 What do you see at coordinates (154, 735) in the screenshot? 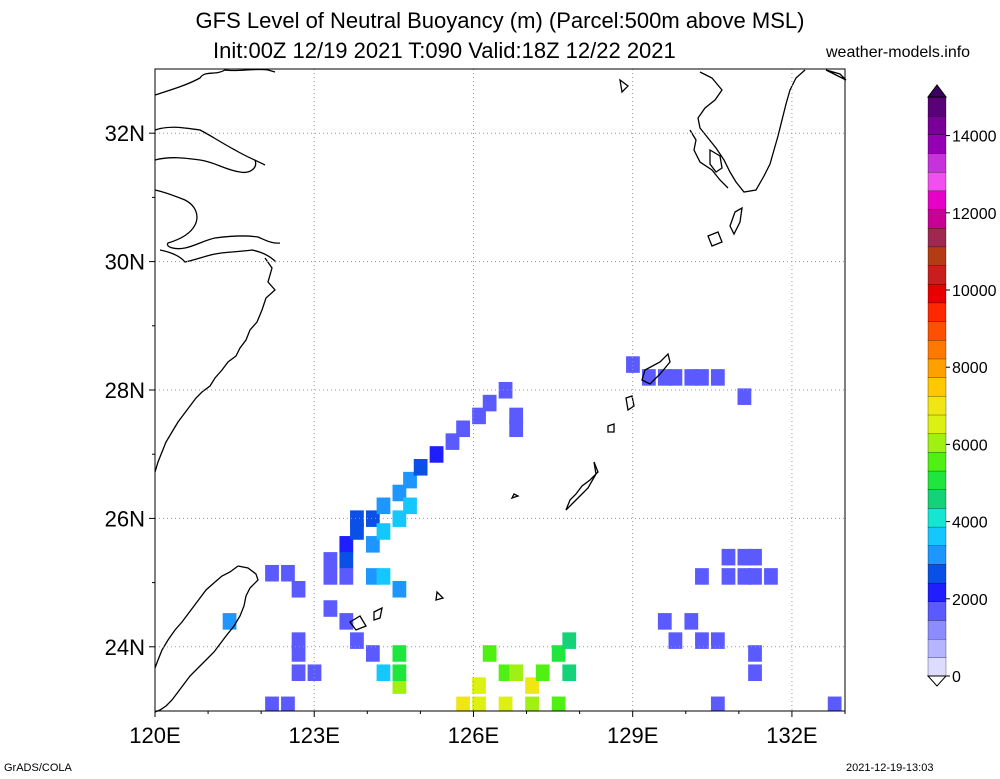
I see `lon-tick-label: 120E` at bounding box center [154, 735].